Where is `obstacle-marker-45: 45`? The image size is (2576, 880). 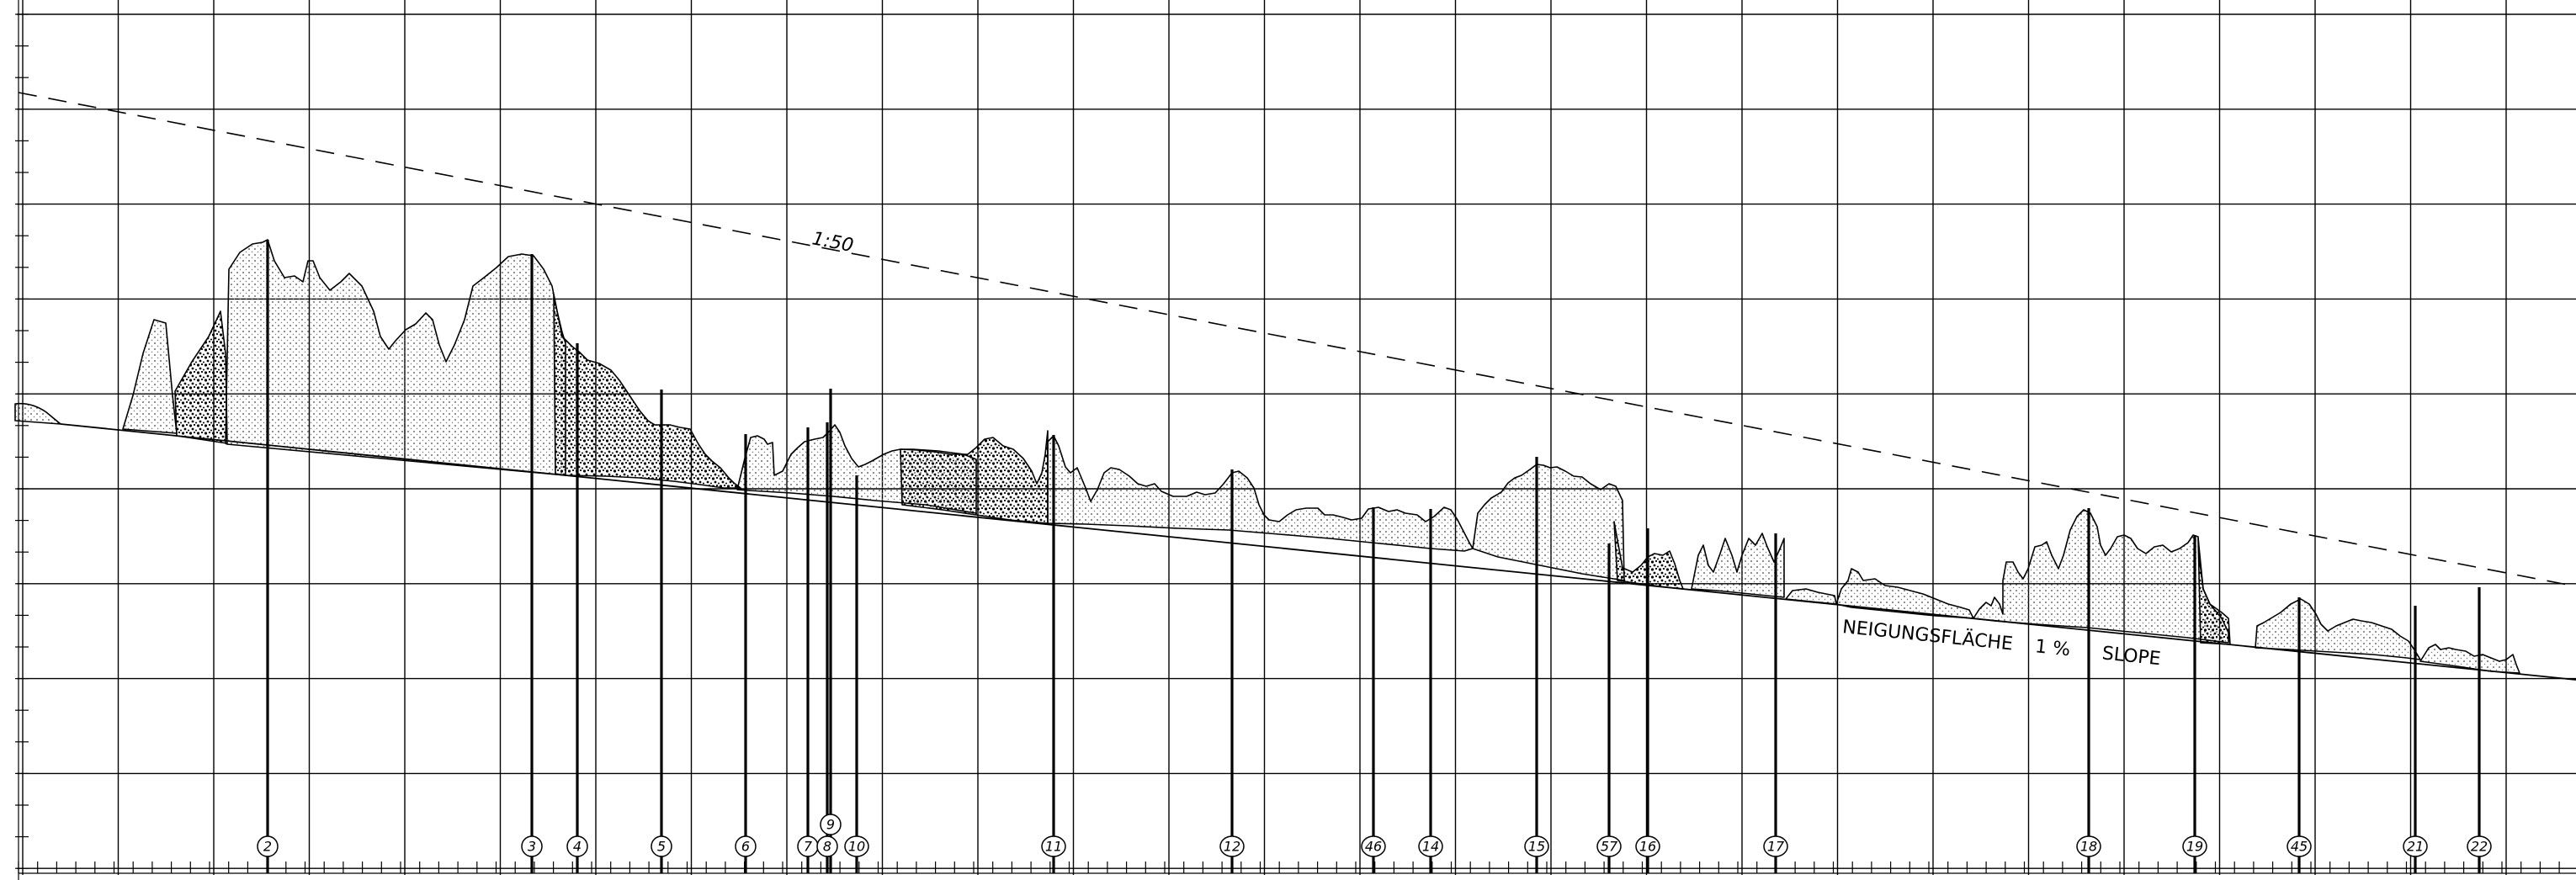 obstacle-marker-45: 45 is located at coordinates (2299, 846).